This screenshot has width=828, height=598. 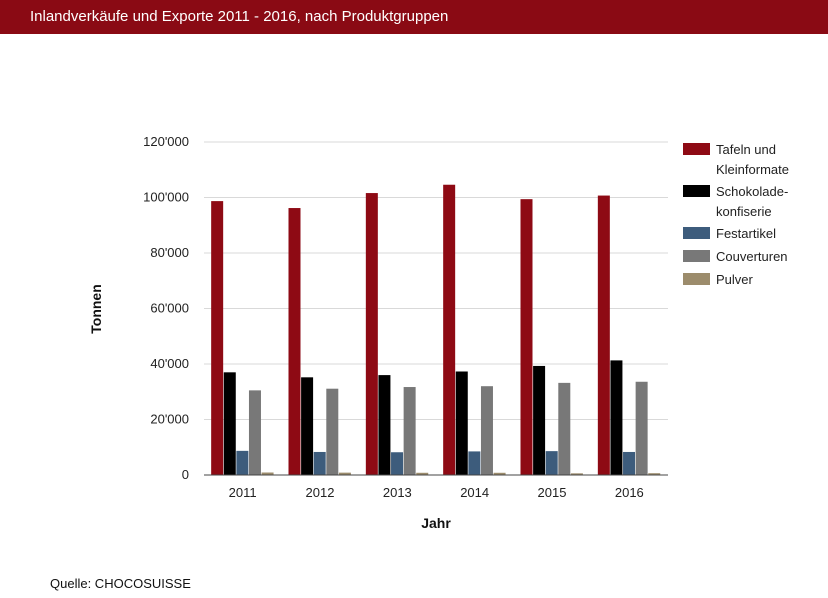 What do you see at coordinates (735, 279) in the screenshot?
I see `legend-label: Pulver` at bounding box center [735, 279].